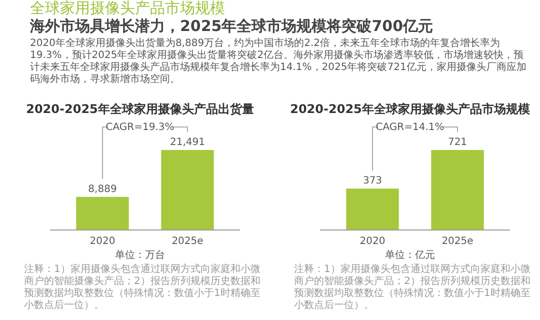 Image resolution: width=540 pixels, height=320 pixels. Describe the element at coordinates (102, 189) in the screenshot. I see `data-label: 8,889` at that location.